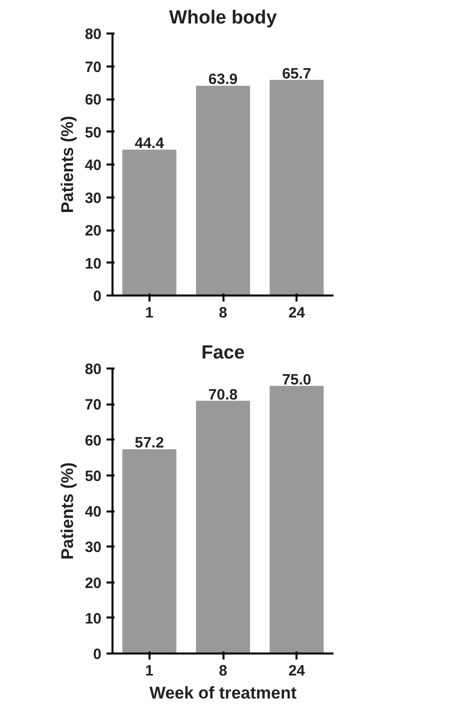 This screenshot has height=706, width=451. Describe the element at coordinates (223, 79) in the screenshot. I see `data-label: 63.9` at that location.